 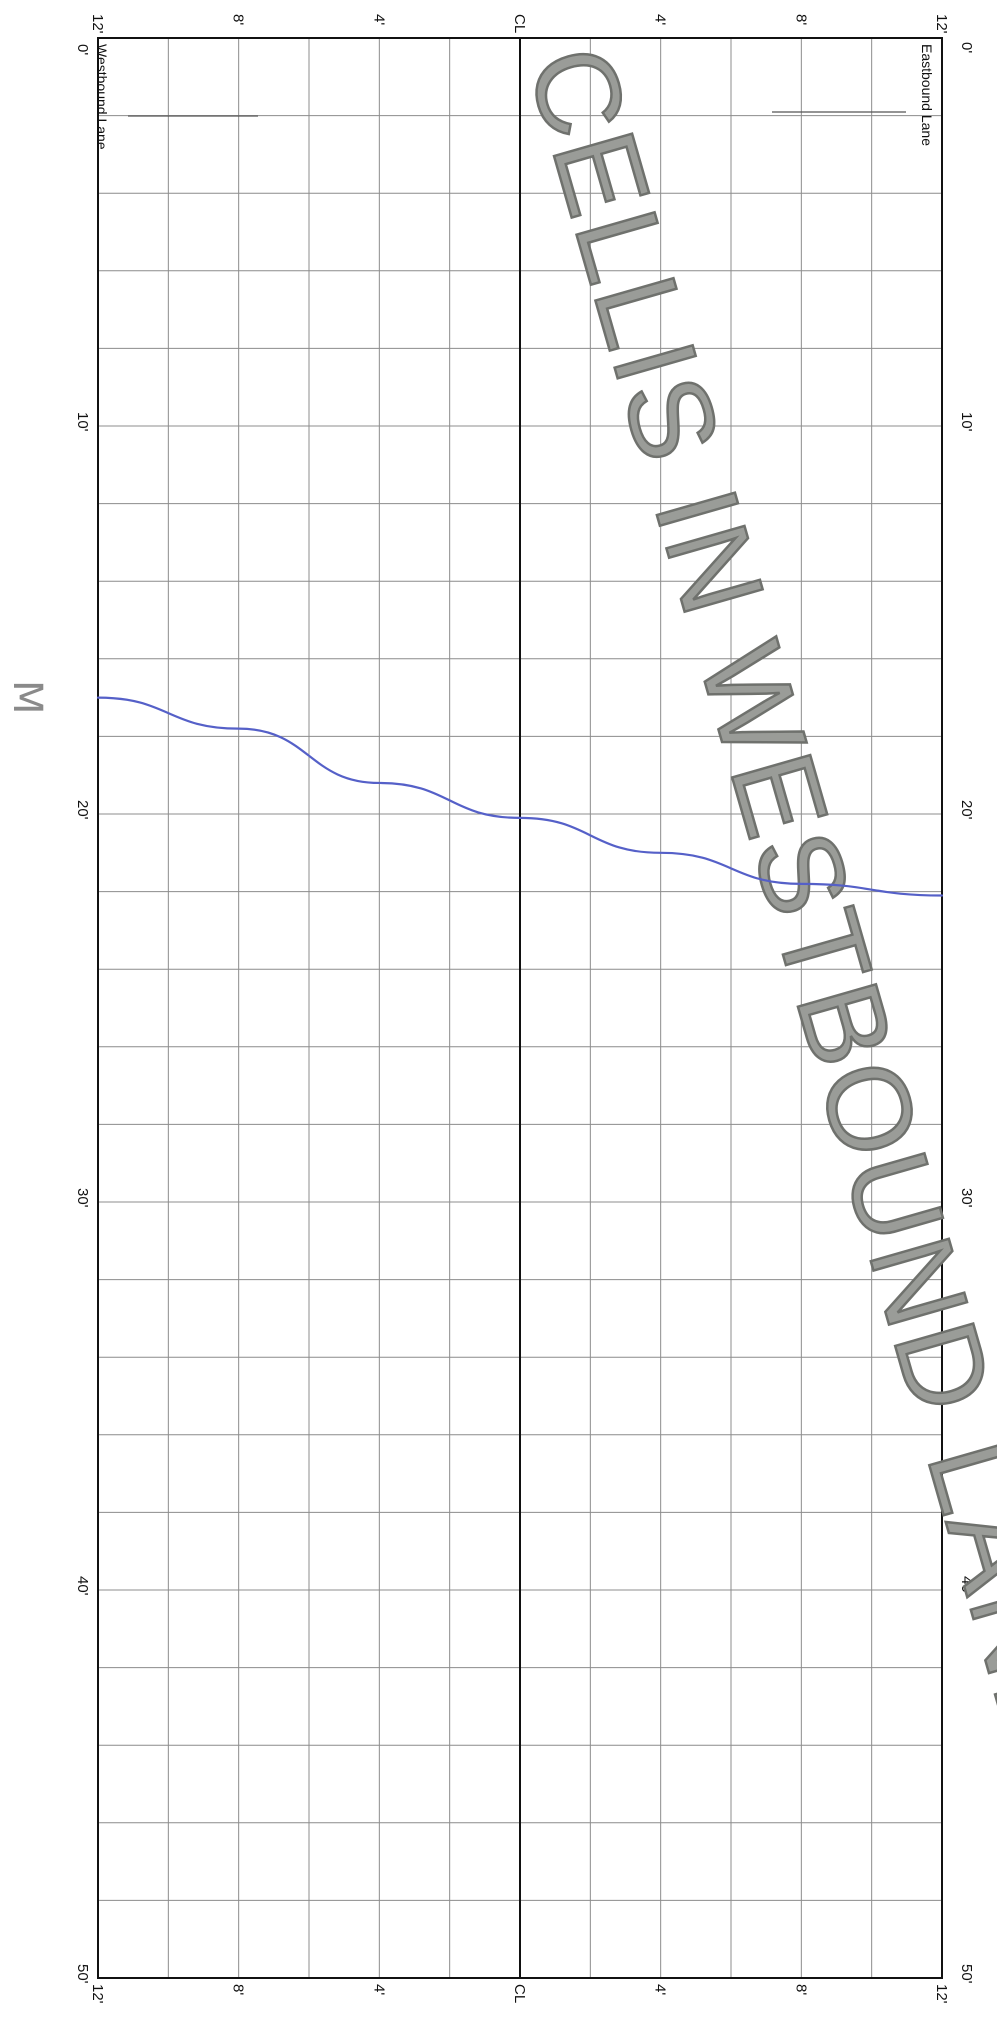 I want to click on westbound-lane-label: Westbound Lane, so click(x=102, y=97).